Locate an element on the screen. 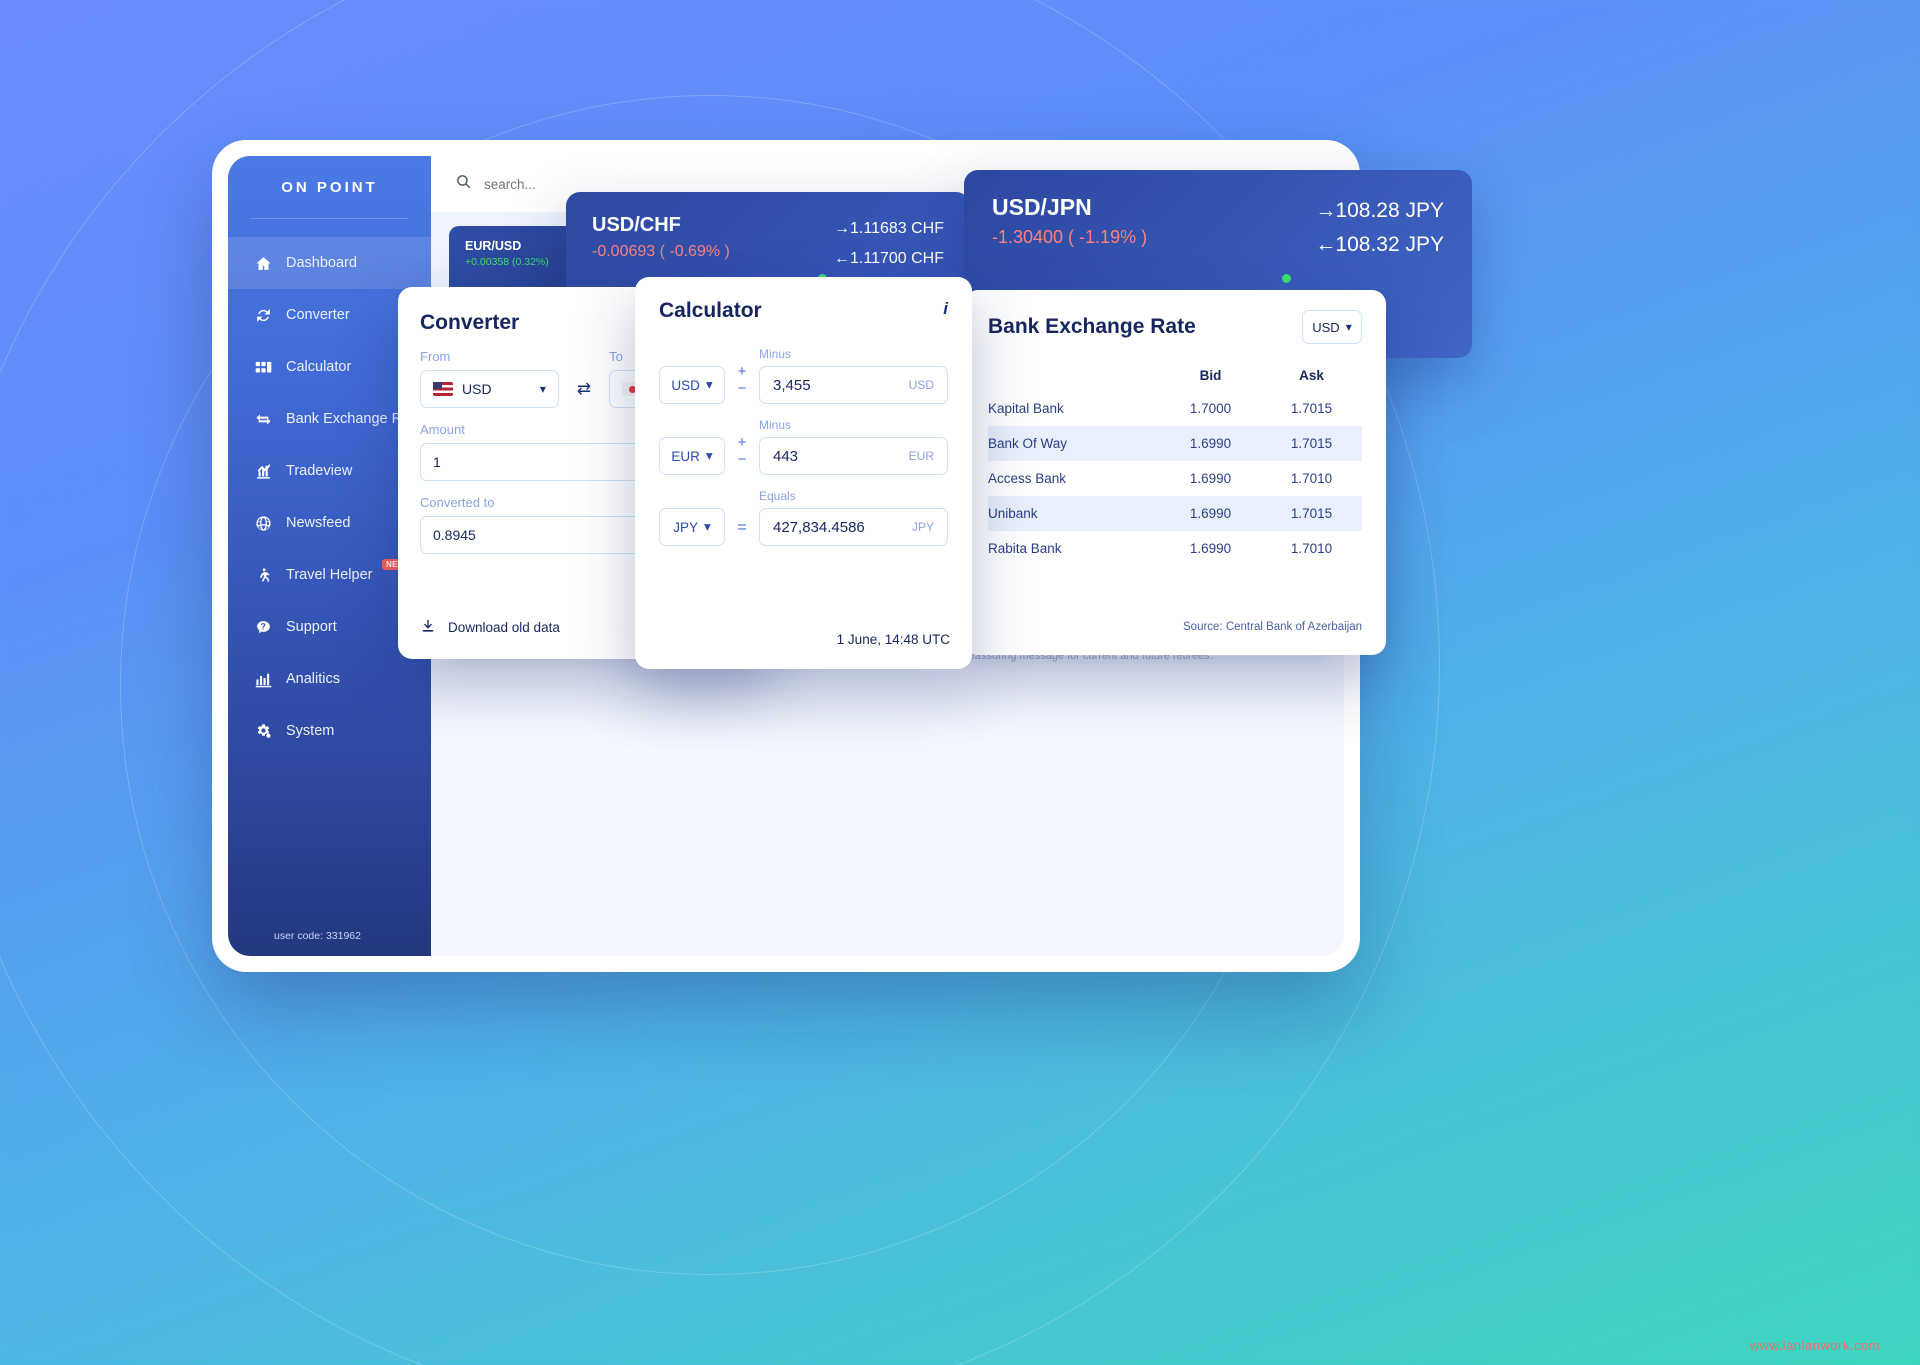 This screenshot has width=1920, height=1365. download-icon is located at coordinates (428, 627).